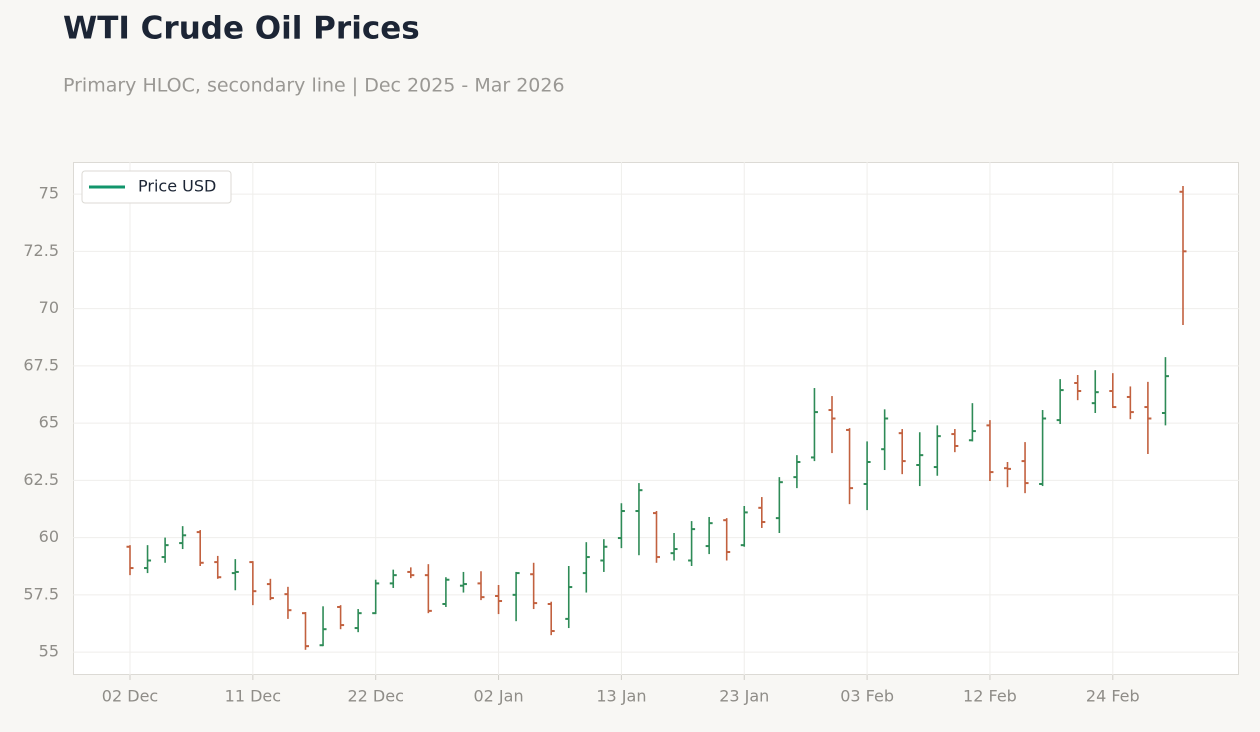  What do you see at coordinates (41, 479) in the screenshot?
I see `y-tick-label: 62.5` at bounding box center [41, 479].